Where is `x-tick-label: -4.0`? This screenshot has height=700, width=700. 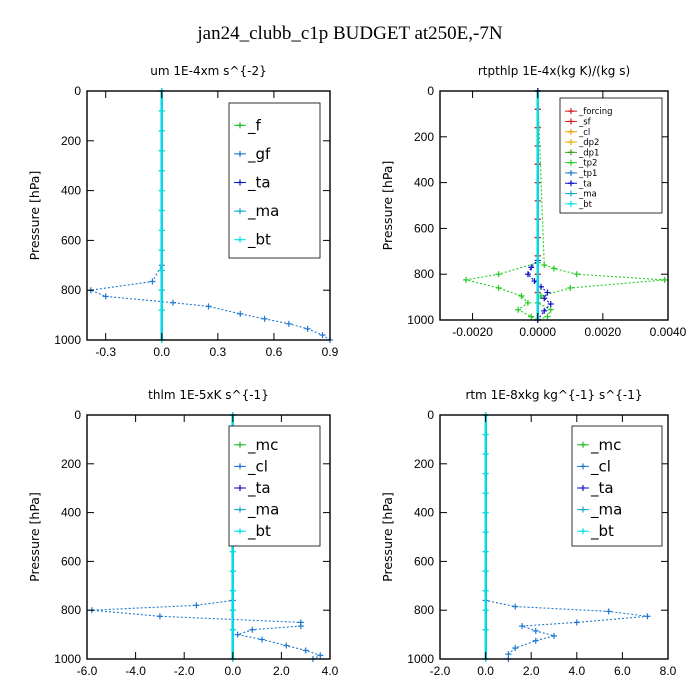
x-tick-label: -4.0 is located at coordinates (135, 671).